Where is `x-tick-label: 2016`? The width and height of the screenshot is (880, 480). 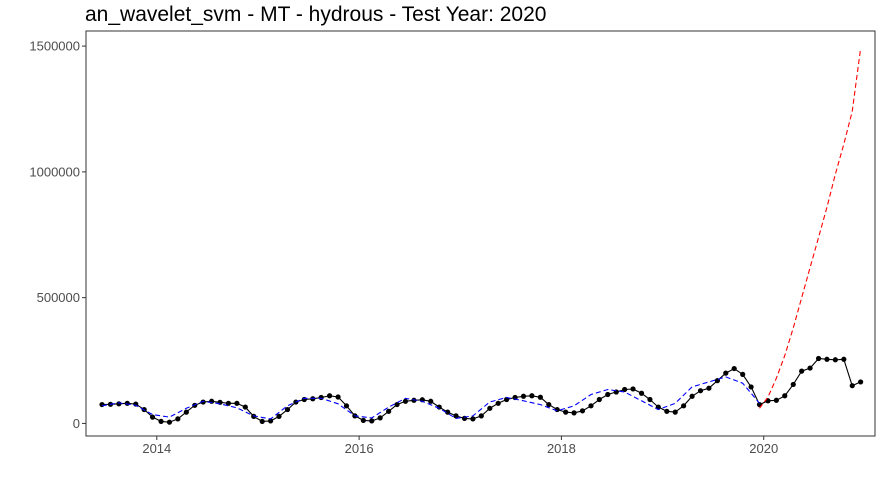 x-tick-label: 2016 is located at coordinates (359, 448).